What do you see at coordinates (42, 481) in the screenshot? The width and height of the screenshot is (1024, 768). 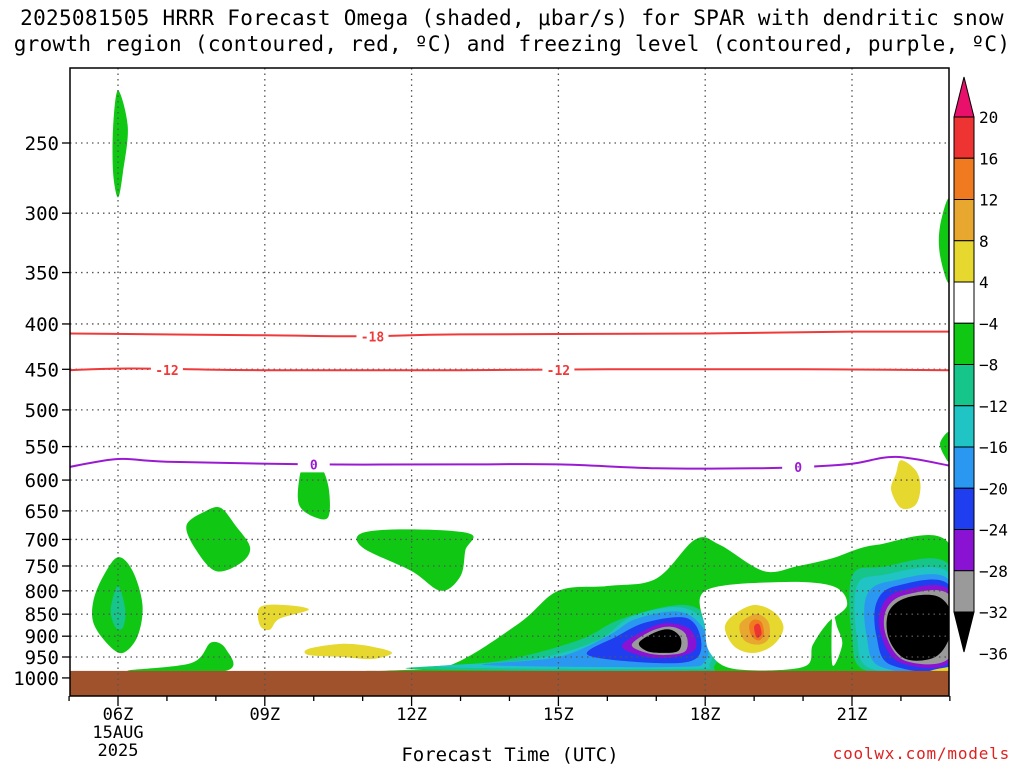 I see `y-tick-label: 600` at bounding box center [42, 481].